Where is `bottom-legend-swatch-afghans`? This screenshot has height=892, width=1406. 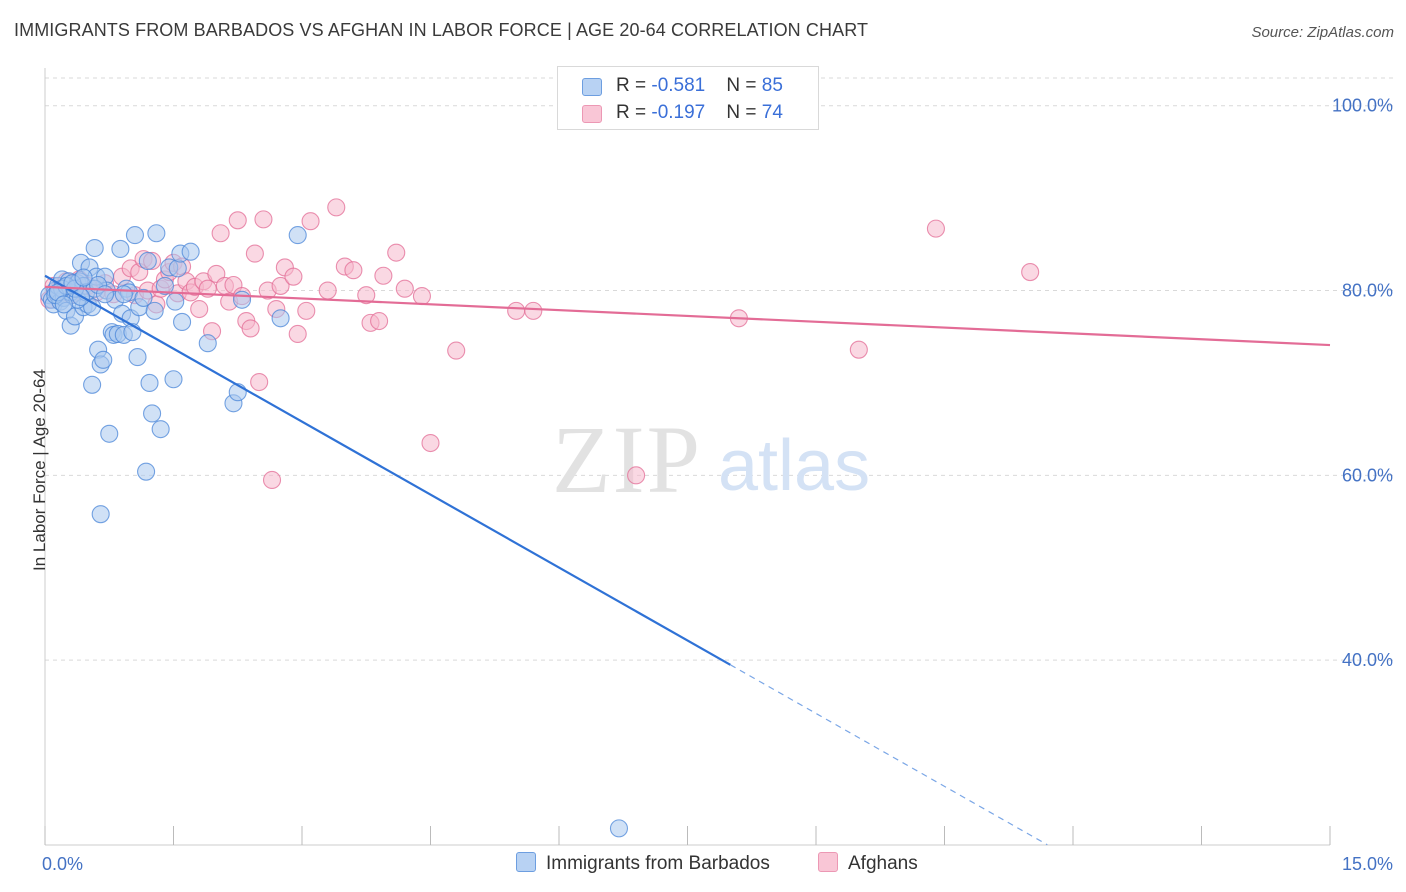
bottom-legend-swatch-afghans is located at coordinates (828, 862).